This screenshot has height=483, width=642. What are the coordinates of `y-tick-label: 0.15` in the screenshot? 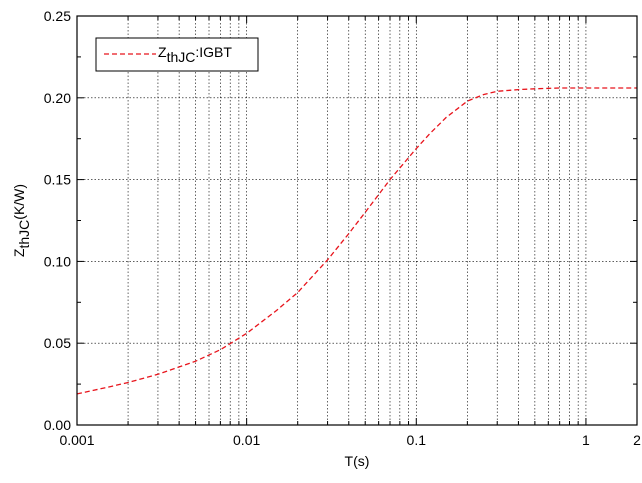 It's located at (57, 180).